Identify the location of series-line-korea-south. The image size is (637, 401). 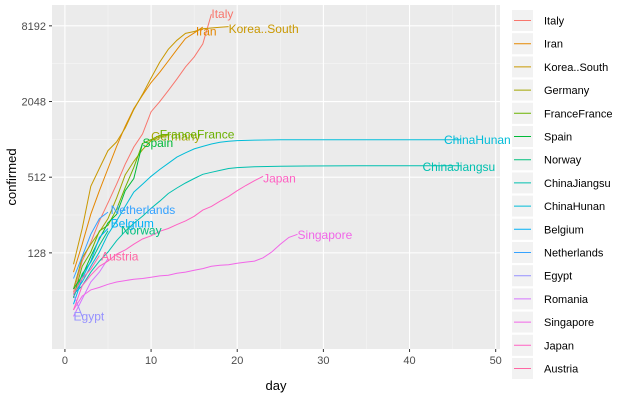
(151, 145).